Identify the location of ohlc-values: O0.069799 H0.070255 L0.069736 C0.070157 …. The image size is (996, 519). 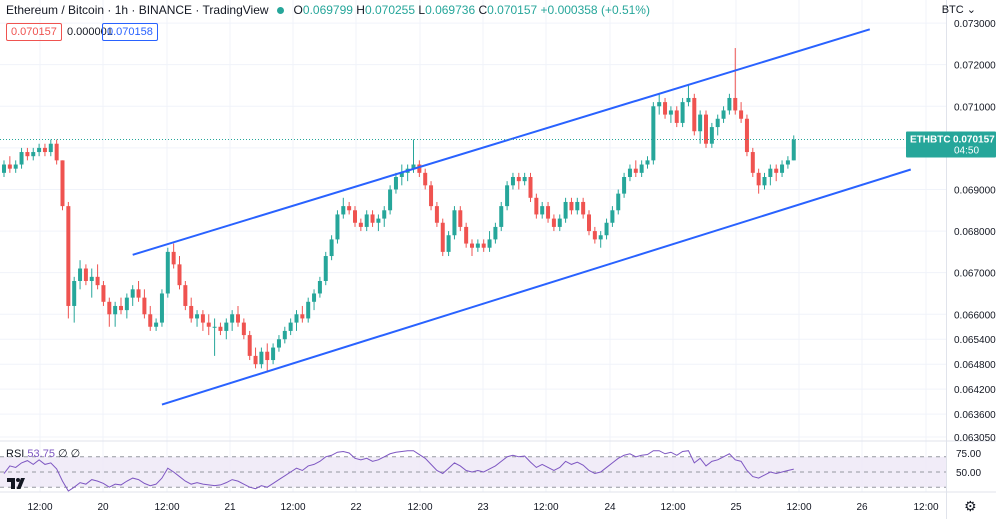
(471, 10).